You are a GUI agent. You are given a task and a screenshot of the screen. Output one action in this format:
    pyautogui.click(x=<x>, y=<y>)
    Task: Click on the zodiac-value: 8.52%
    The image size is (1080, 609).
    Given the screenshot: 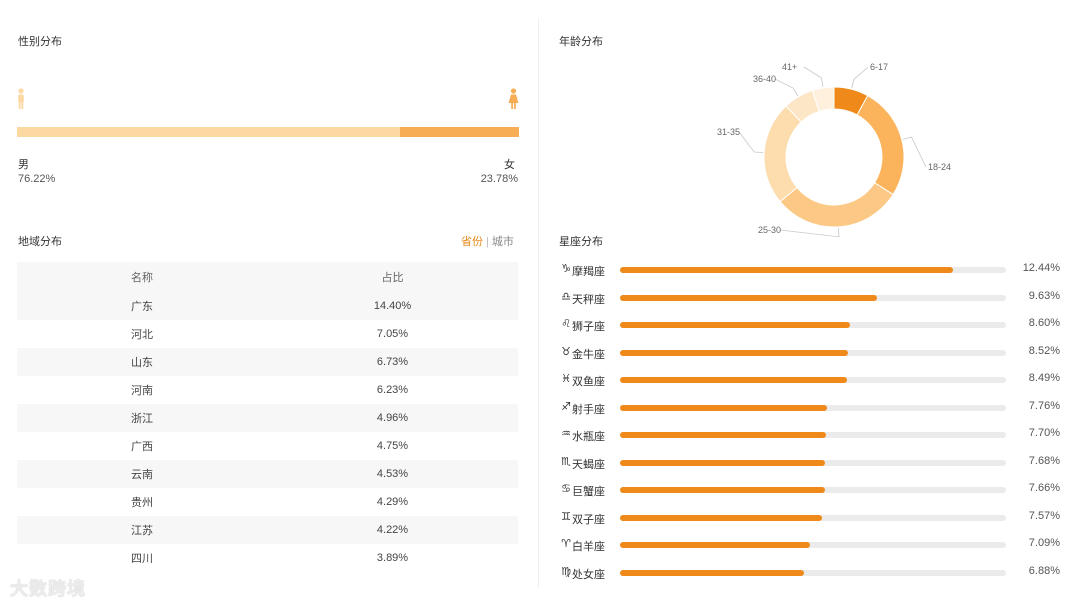 What is the action you would take?
    pyautogui.click(x=1044, y=350)
    